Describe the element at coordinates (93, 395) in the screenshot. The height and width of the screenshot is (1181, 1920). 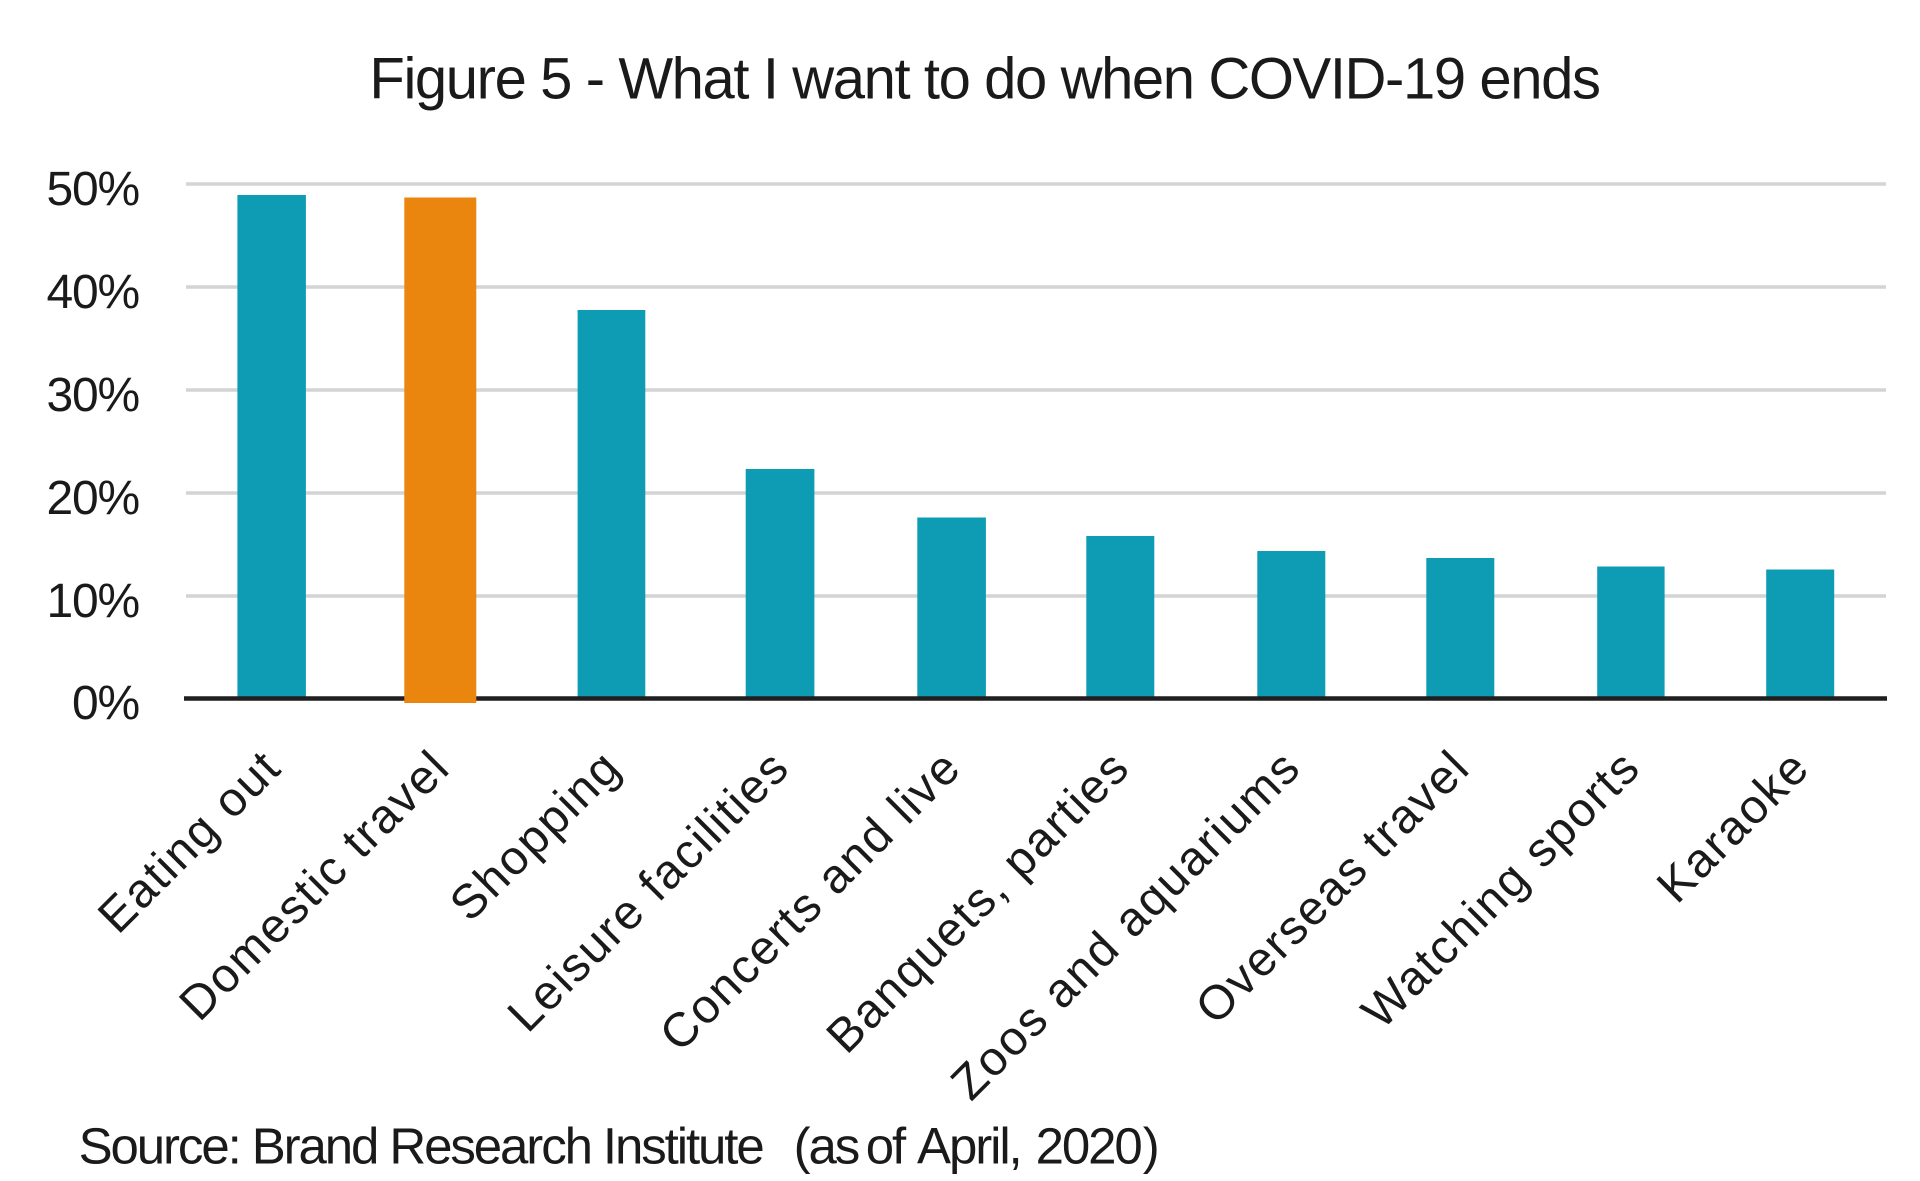
I see `svg-text: 30%` at that location.